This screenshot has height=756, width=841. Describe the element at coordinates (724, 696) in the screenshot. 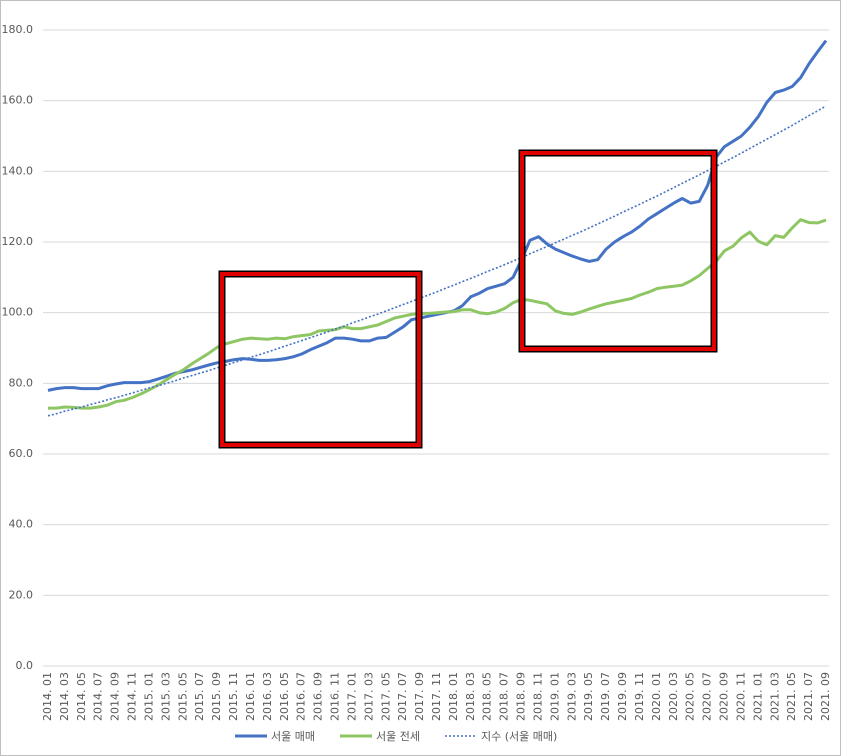

I see `x-tick-label: 2020. 09` at that location.